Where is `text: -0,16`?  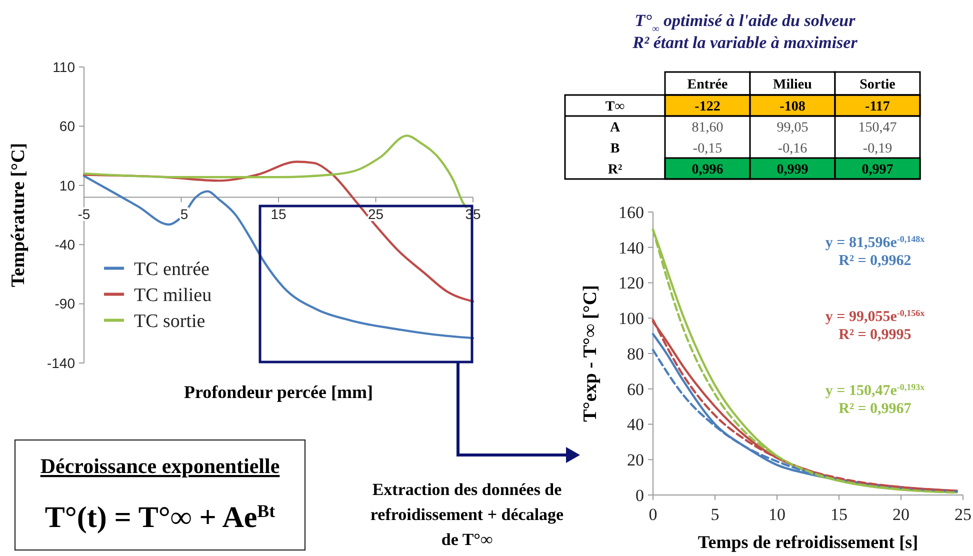
text: -0,16 is located at coordinates (793, 148).